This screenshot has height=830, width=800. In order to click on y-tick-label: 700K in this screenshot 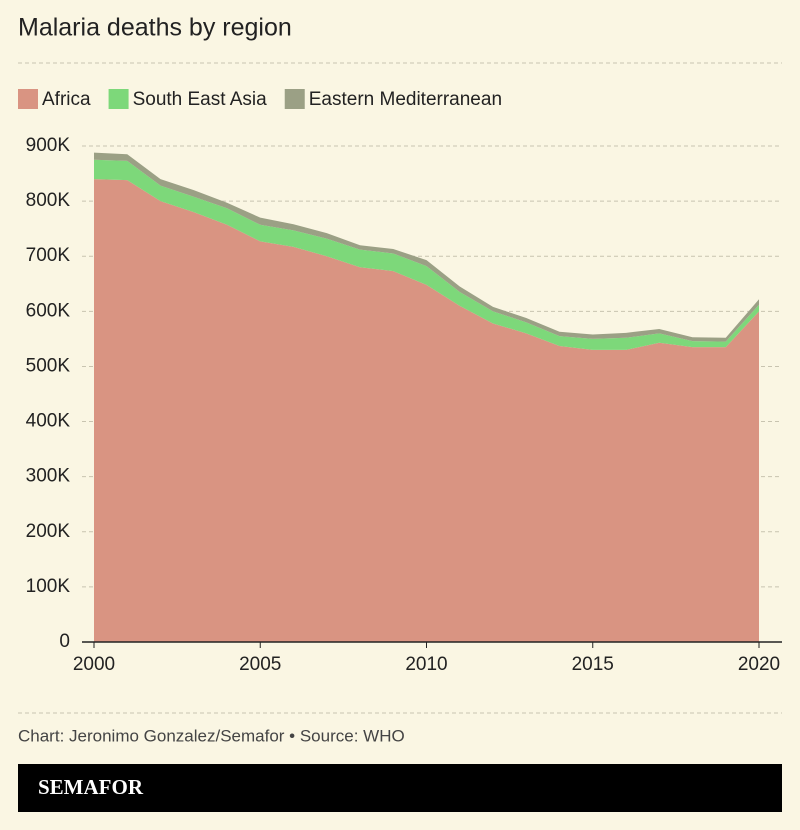, I will do `click(48, 255)`.